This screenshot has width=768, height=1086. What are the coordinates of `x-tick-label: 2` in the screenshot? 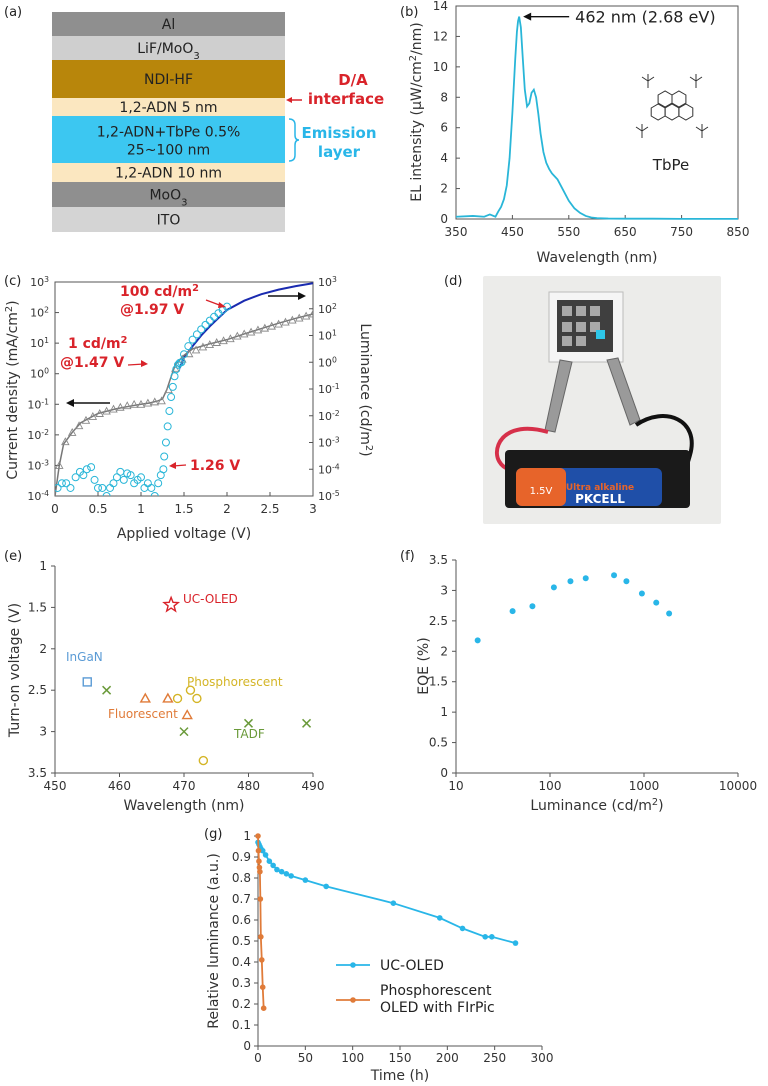 It's located at (227, 509).